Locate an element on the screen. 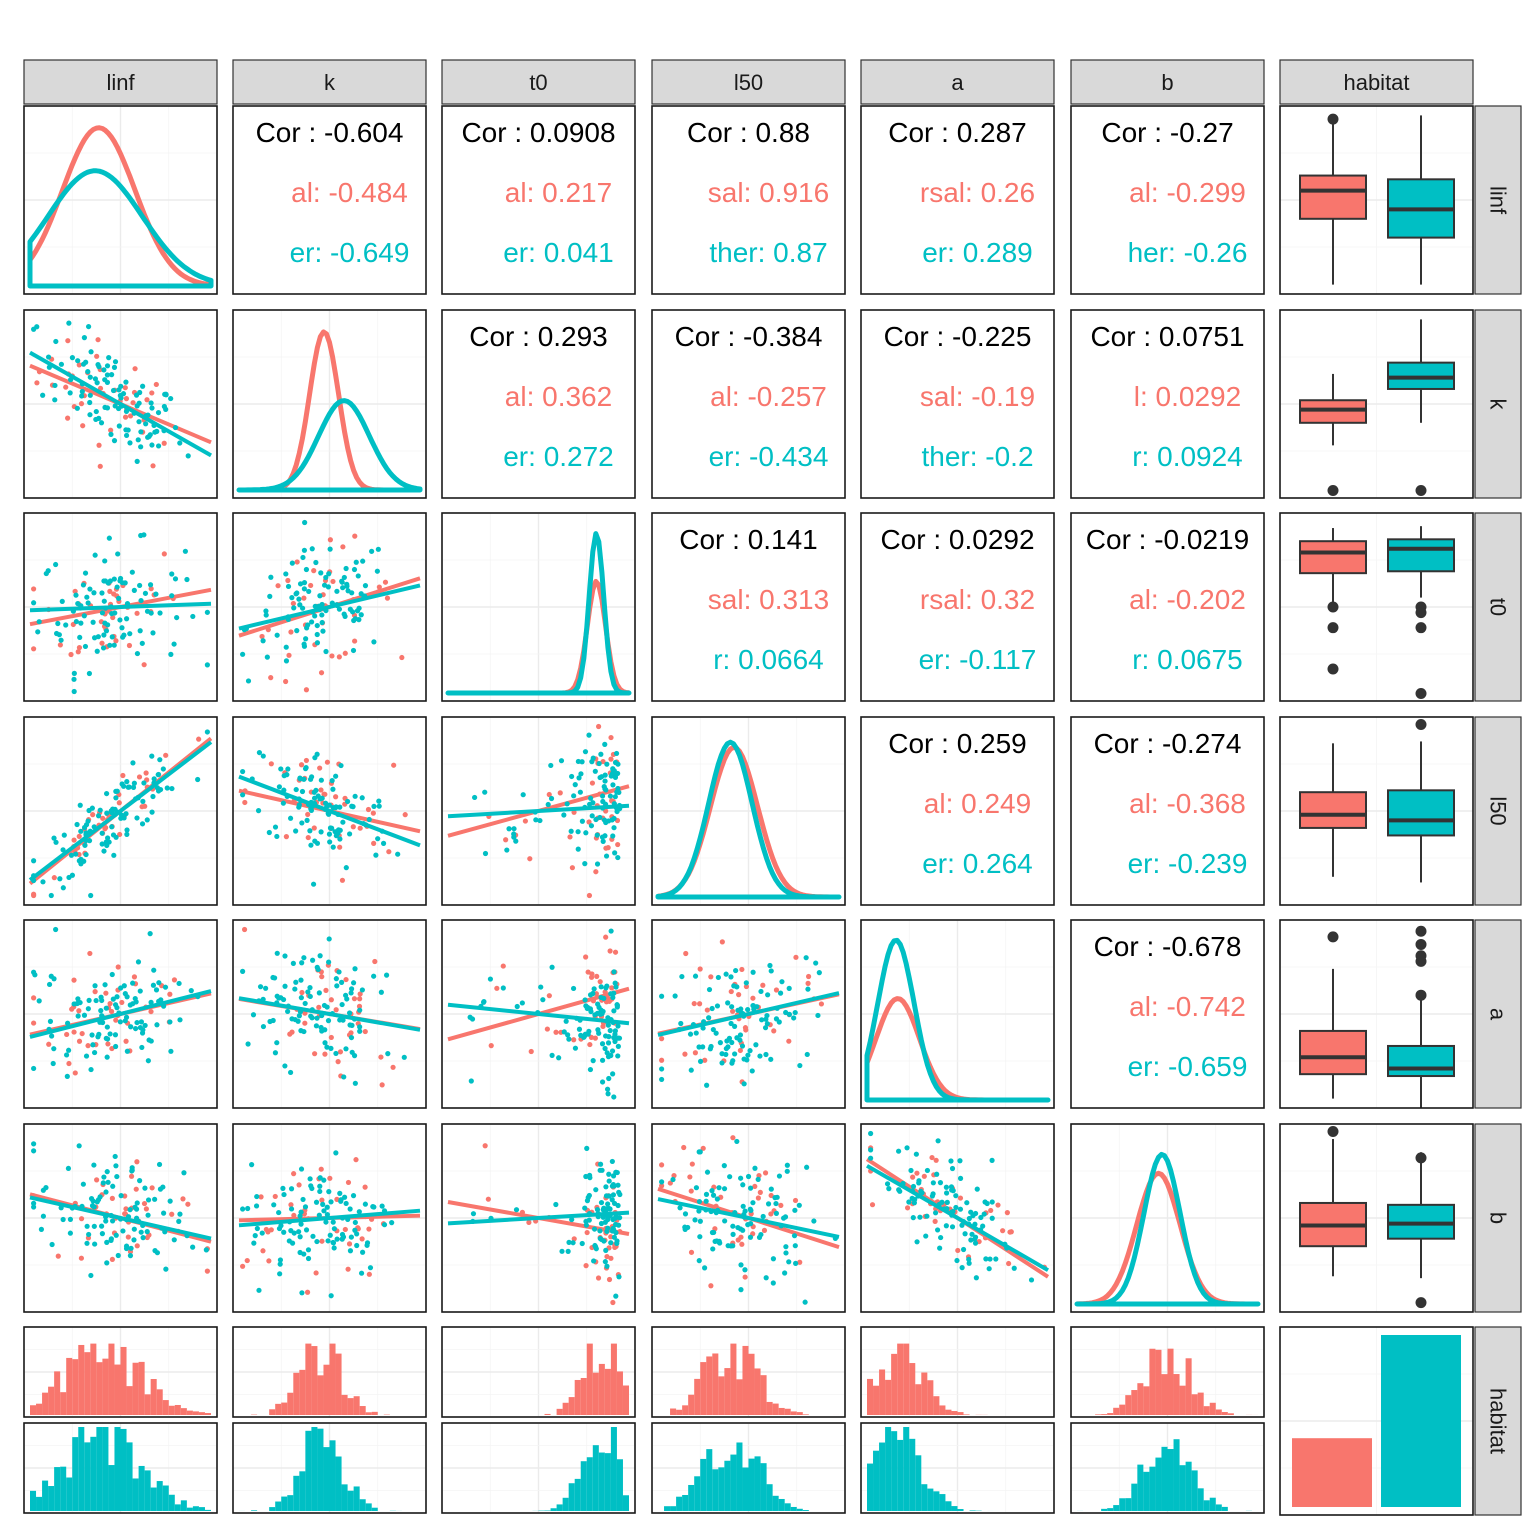  cor-other: ther: 0.87 is located at coordinates (768, 252).